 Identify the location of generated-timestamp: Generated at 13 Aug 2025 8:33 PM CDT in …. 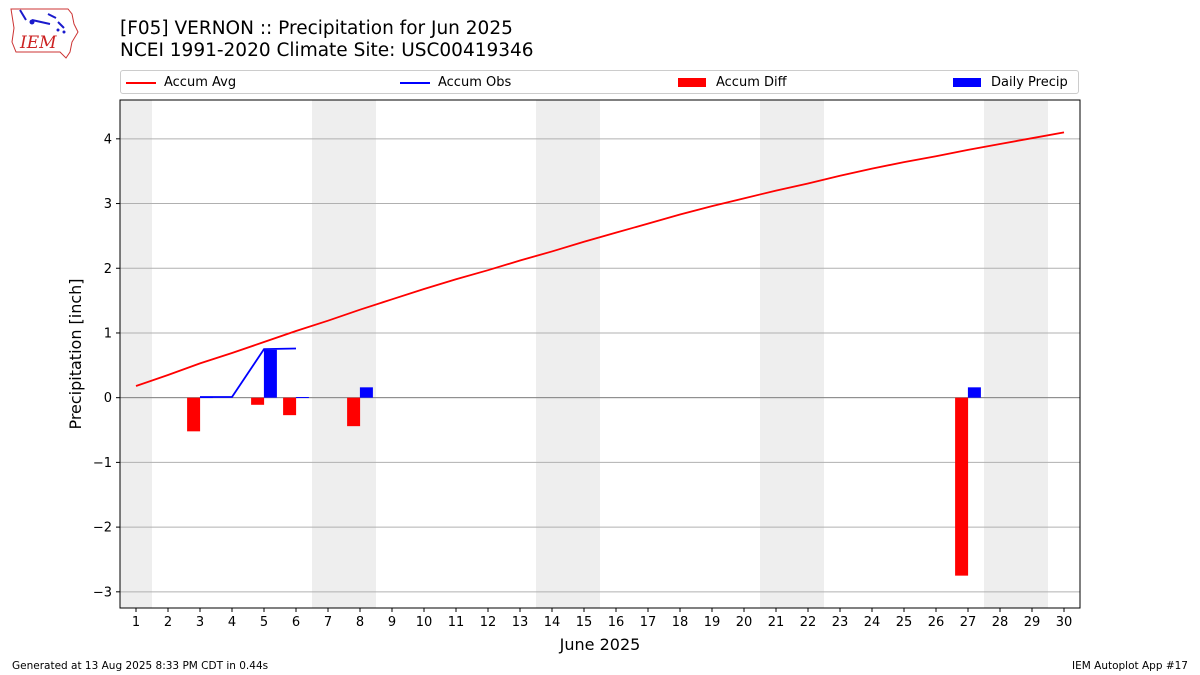
(140, 666).